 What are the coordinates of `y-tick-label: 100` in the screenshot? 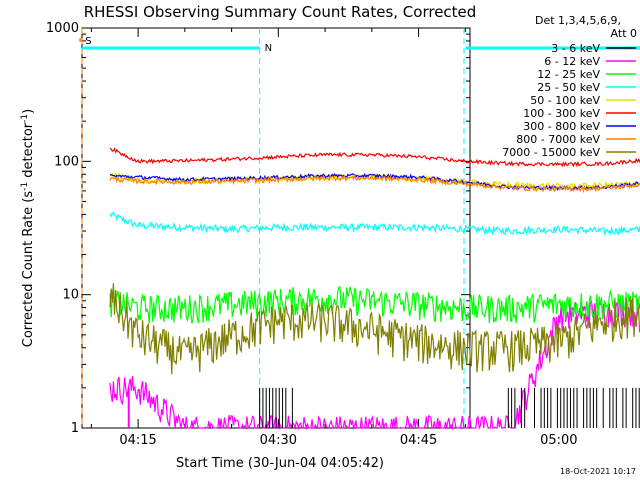 It's located at (66, 161).